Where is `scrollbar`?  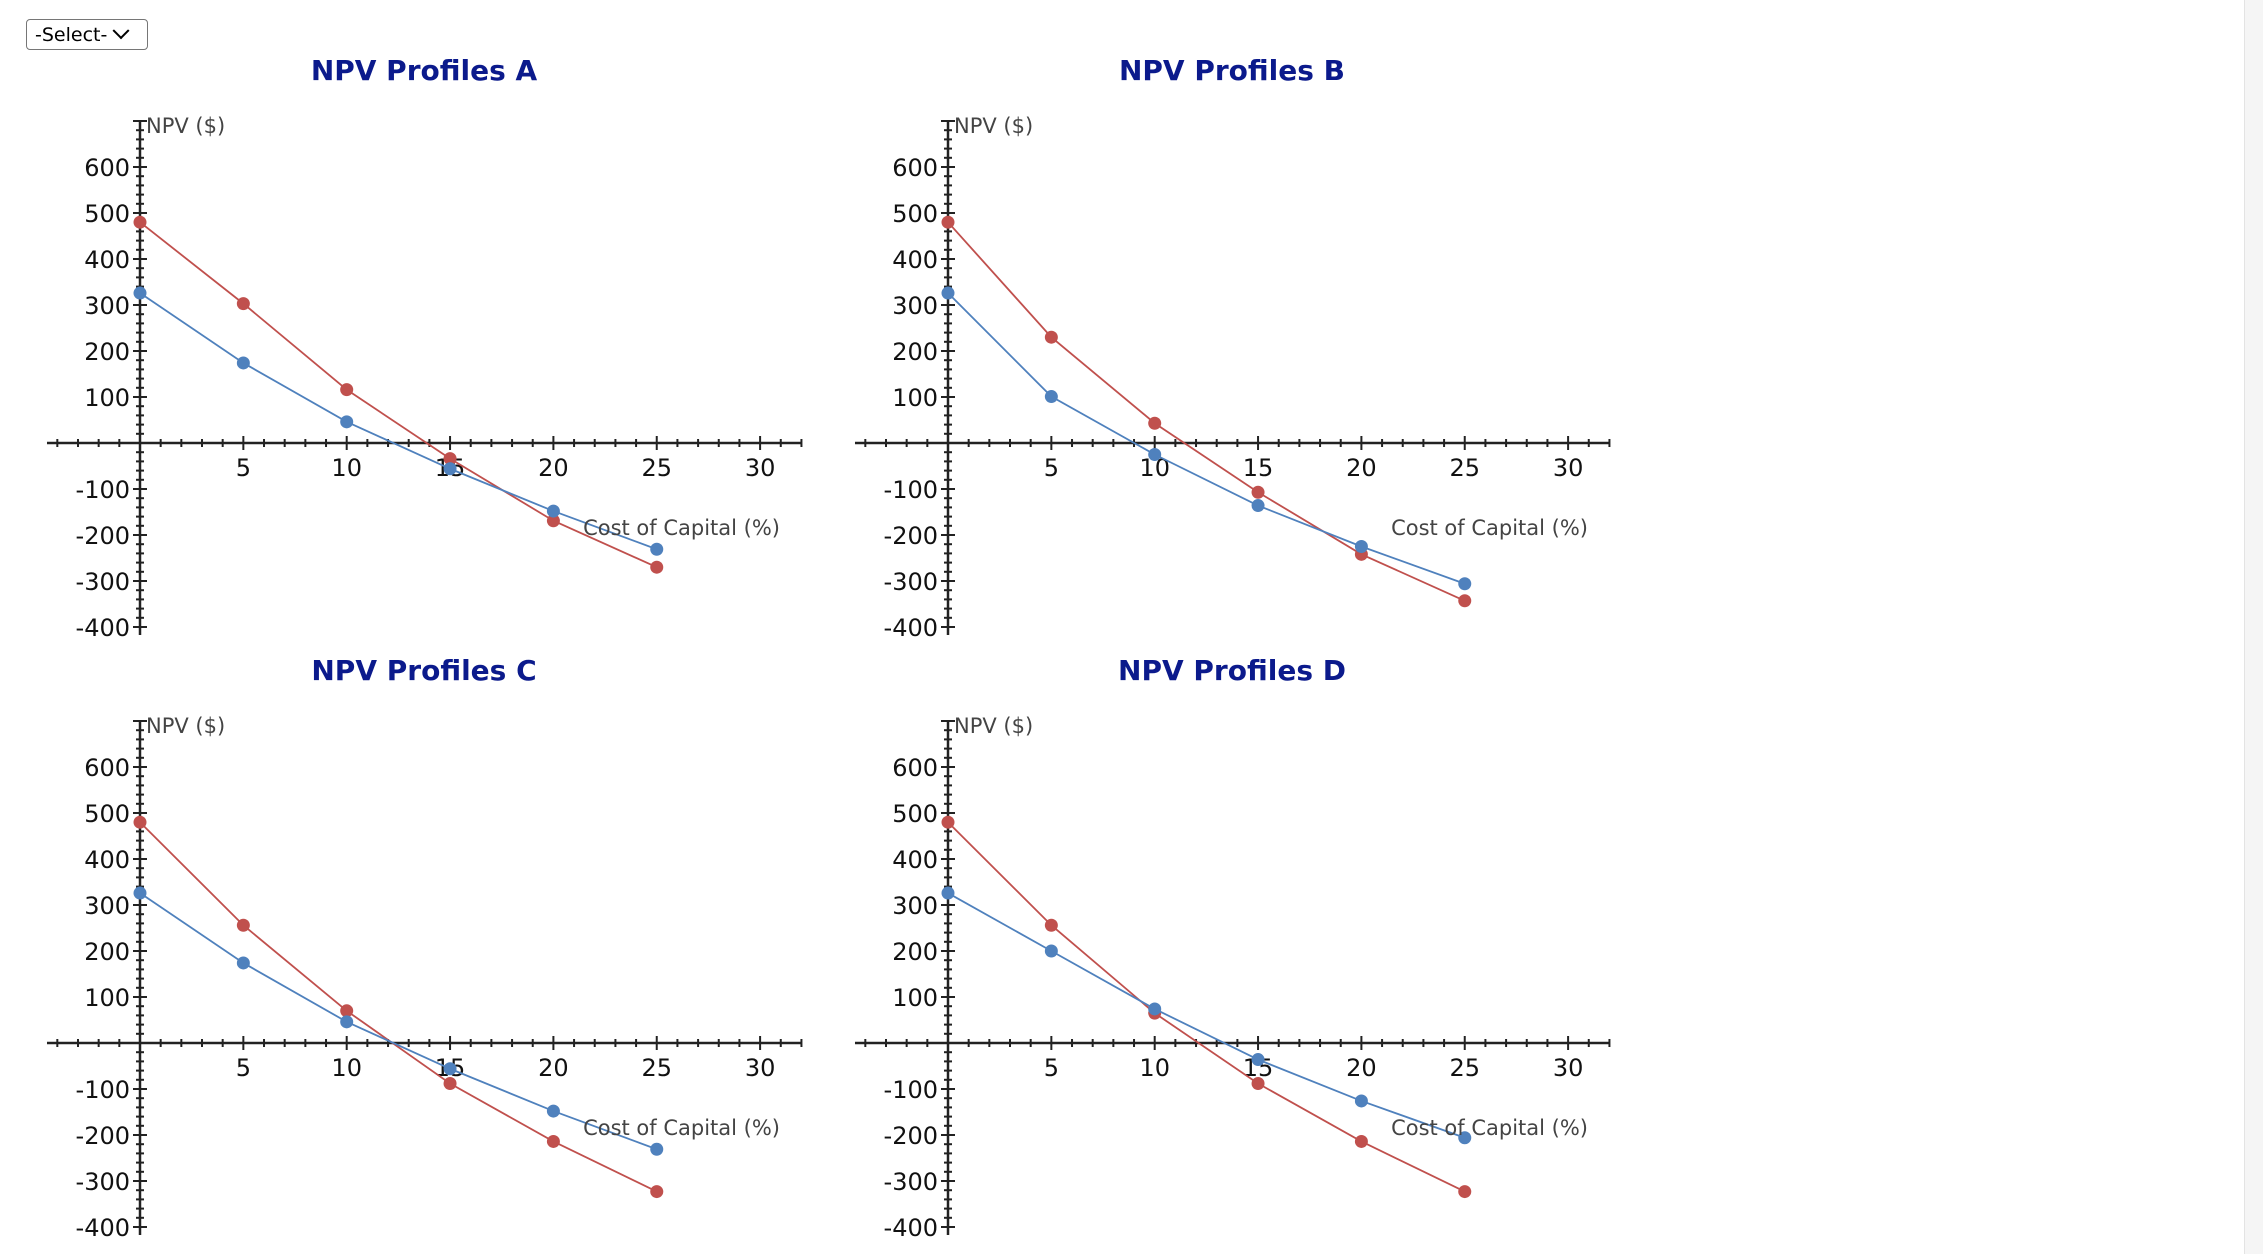 scrollbar is located at coordinates (2253, 627).